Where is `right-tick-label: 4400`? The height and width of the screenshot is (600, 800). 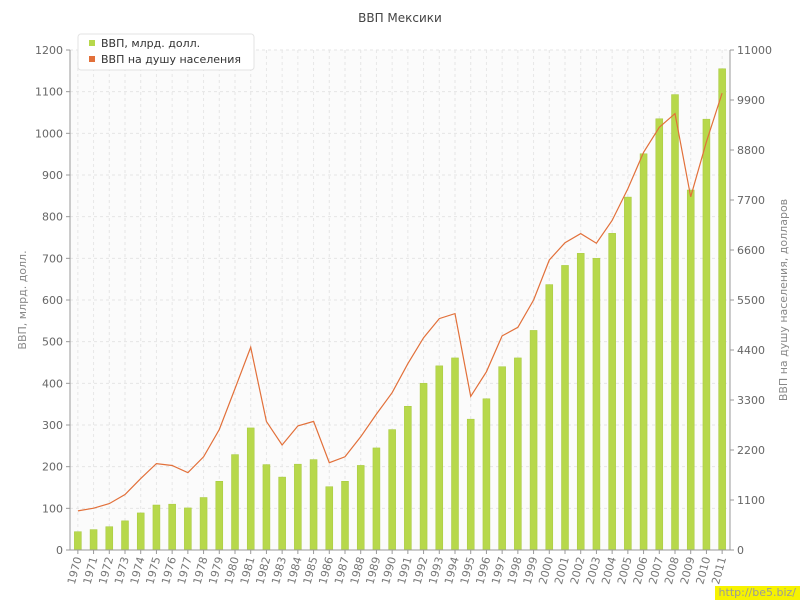 right-tick-label: 4400 is located at coordinates (751, 350).